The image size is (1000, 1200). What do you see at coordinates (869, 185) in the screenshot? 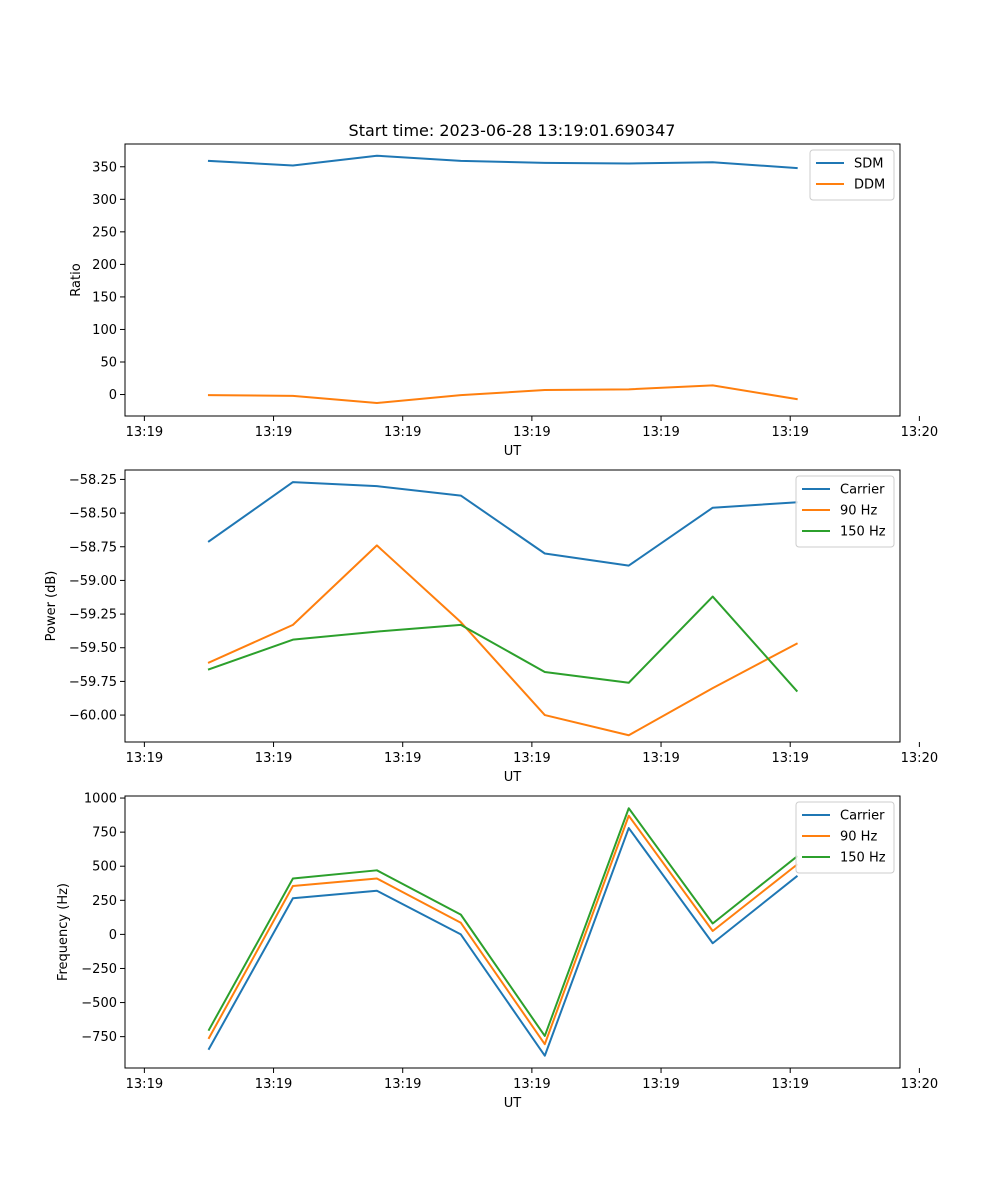
I see `legend-entry-label: DDM` at bounding box center [869, 185].